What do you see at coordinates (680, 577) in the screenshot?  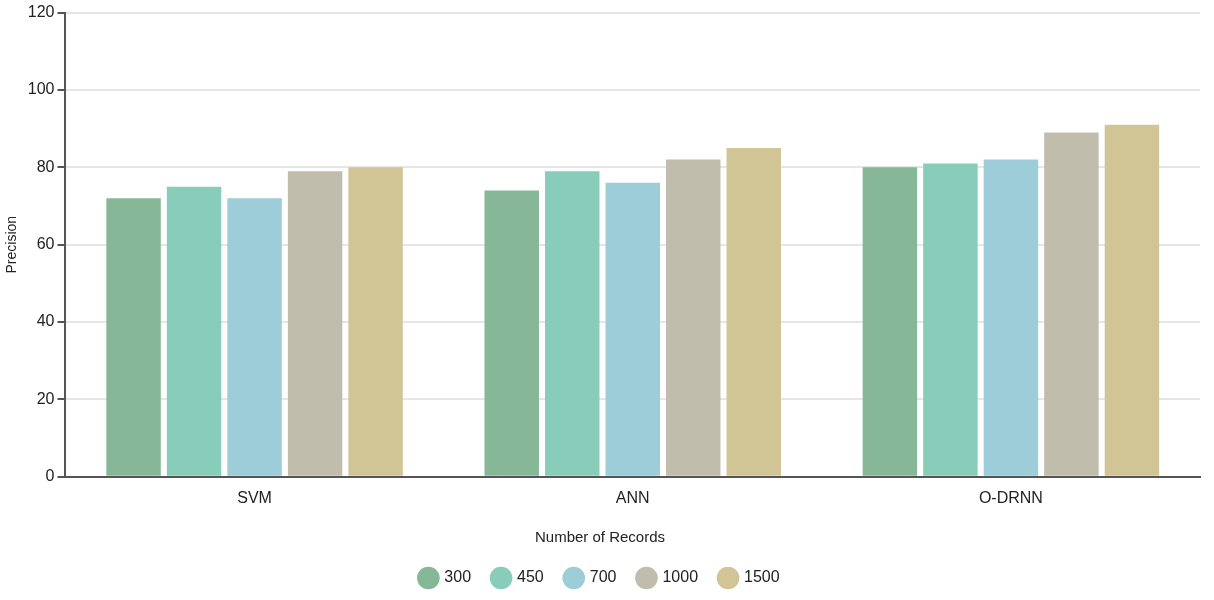 I see `legend-label: 1000` at bounding box center [680, 577].